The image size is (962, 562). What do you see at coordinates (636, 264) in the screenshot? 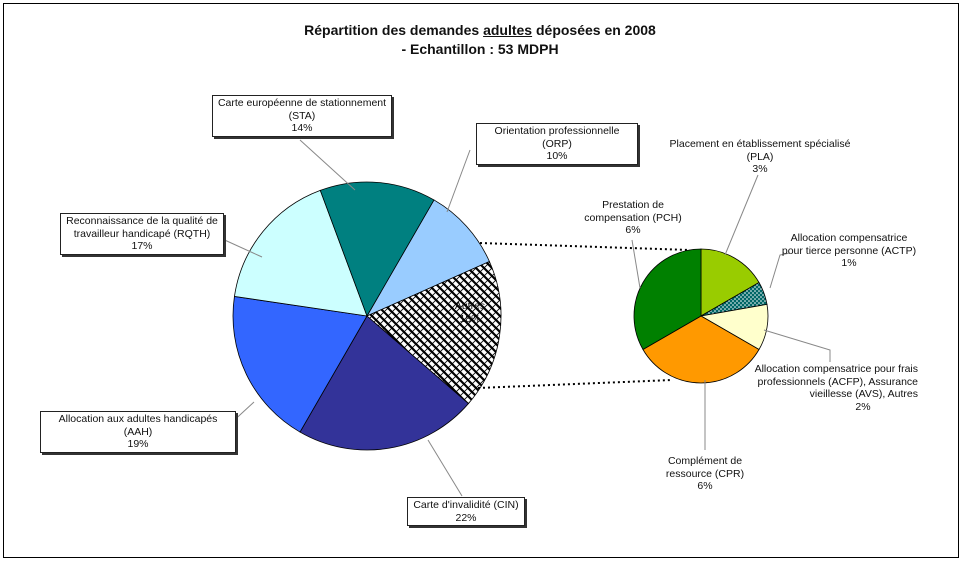
I see `leader-line-pch` at bounding box center [636, 264].